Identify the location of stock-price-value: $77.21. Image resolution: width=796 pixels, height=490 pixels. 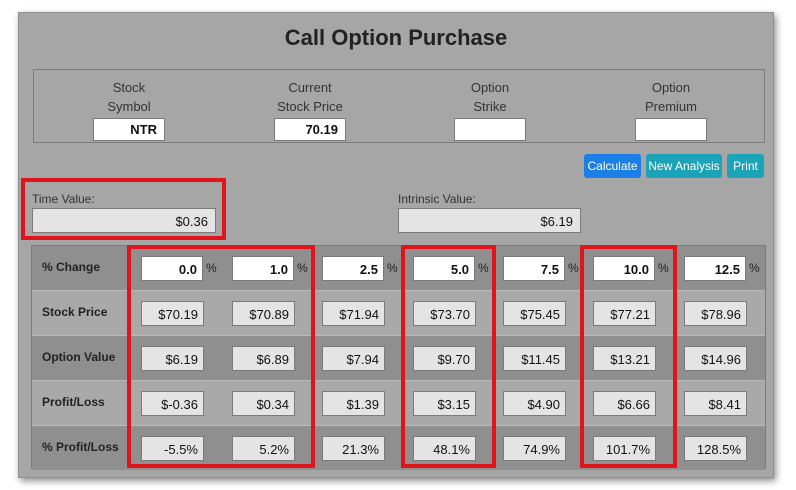
(624, 313).